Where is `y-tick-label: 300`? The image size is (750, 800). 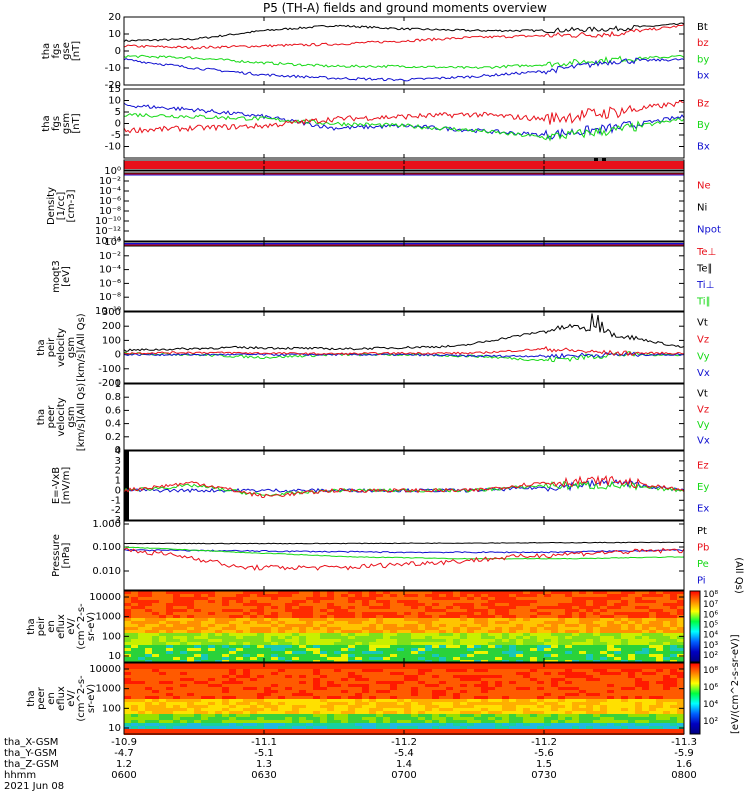
y-tick-label: 300 is located at coordinates (111, 312).